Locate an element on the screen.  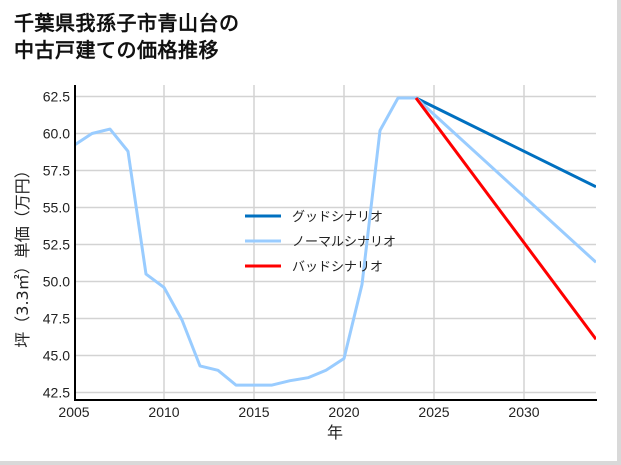
x-tick-label: 2020 is located at coordinates (343, 412).